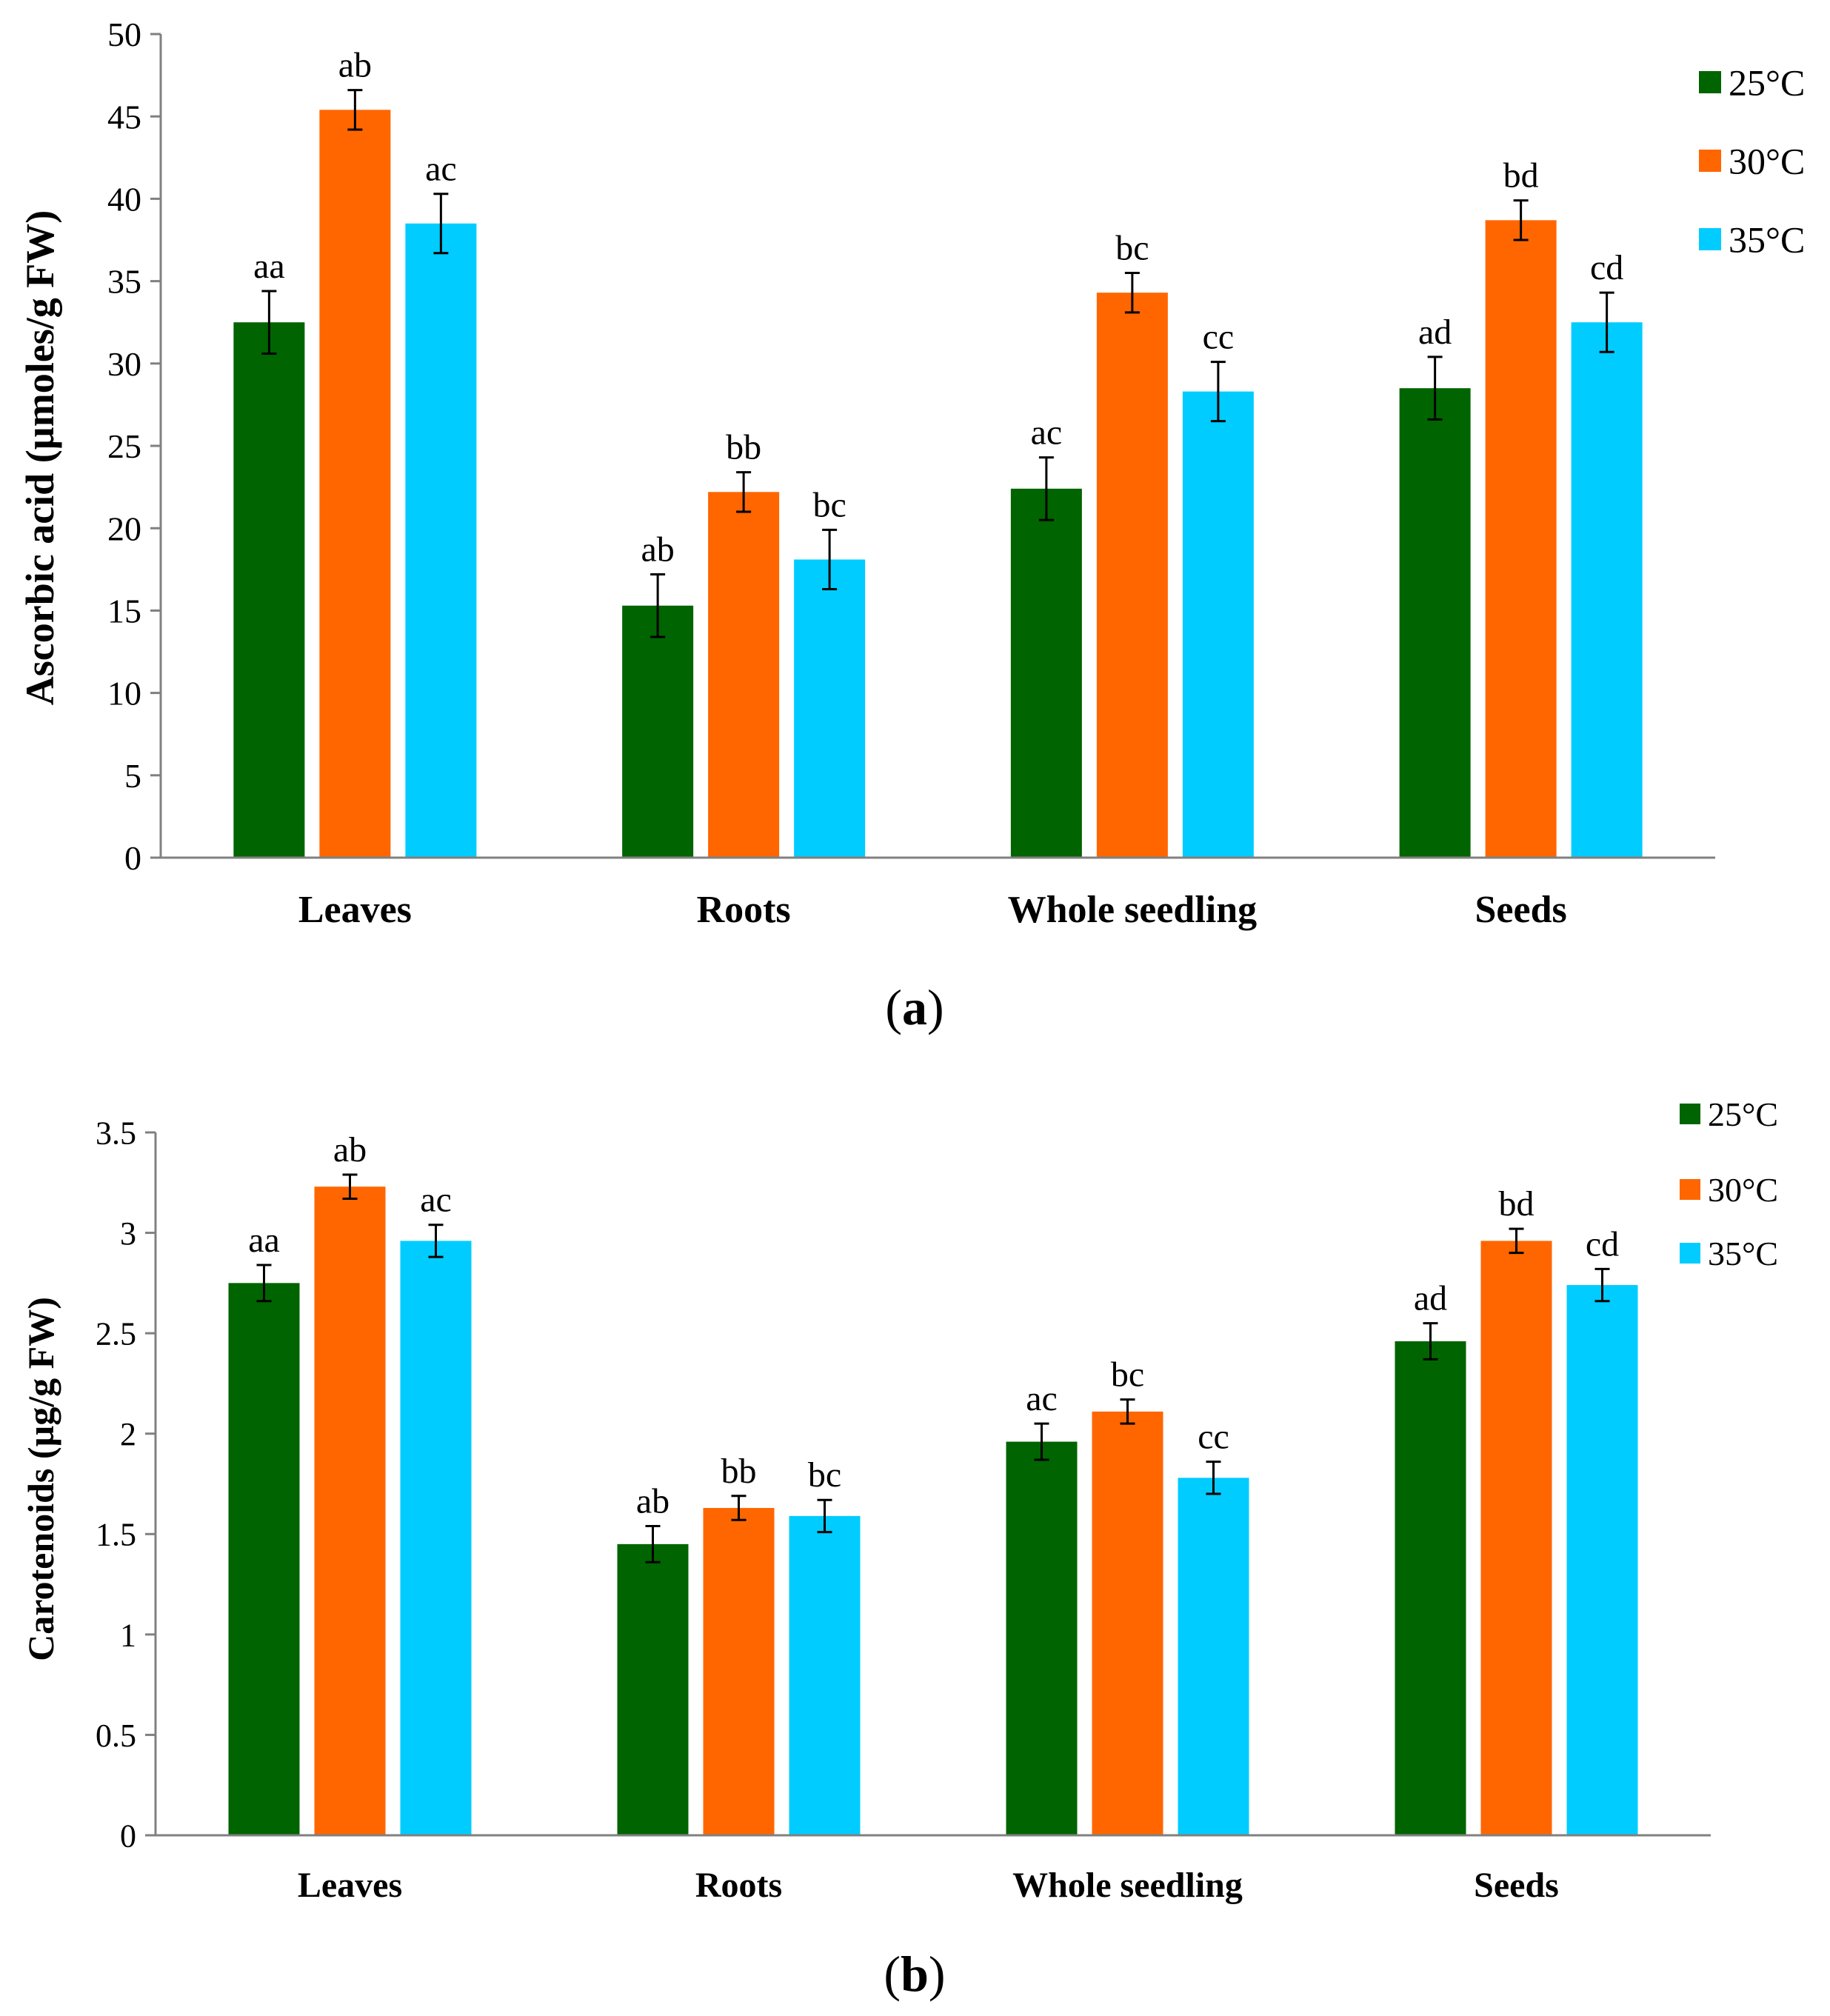 The image size is (1830, 2016). What do you see at coordinates (124, 117) in the screenshot?
I see `y-tick-label: 45` at bounding box center [124, 117].